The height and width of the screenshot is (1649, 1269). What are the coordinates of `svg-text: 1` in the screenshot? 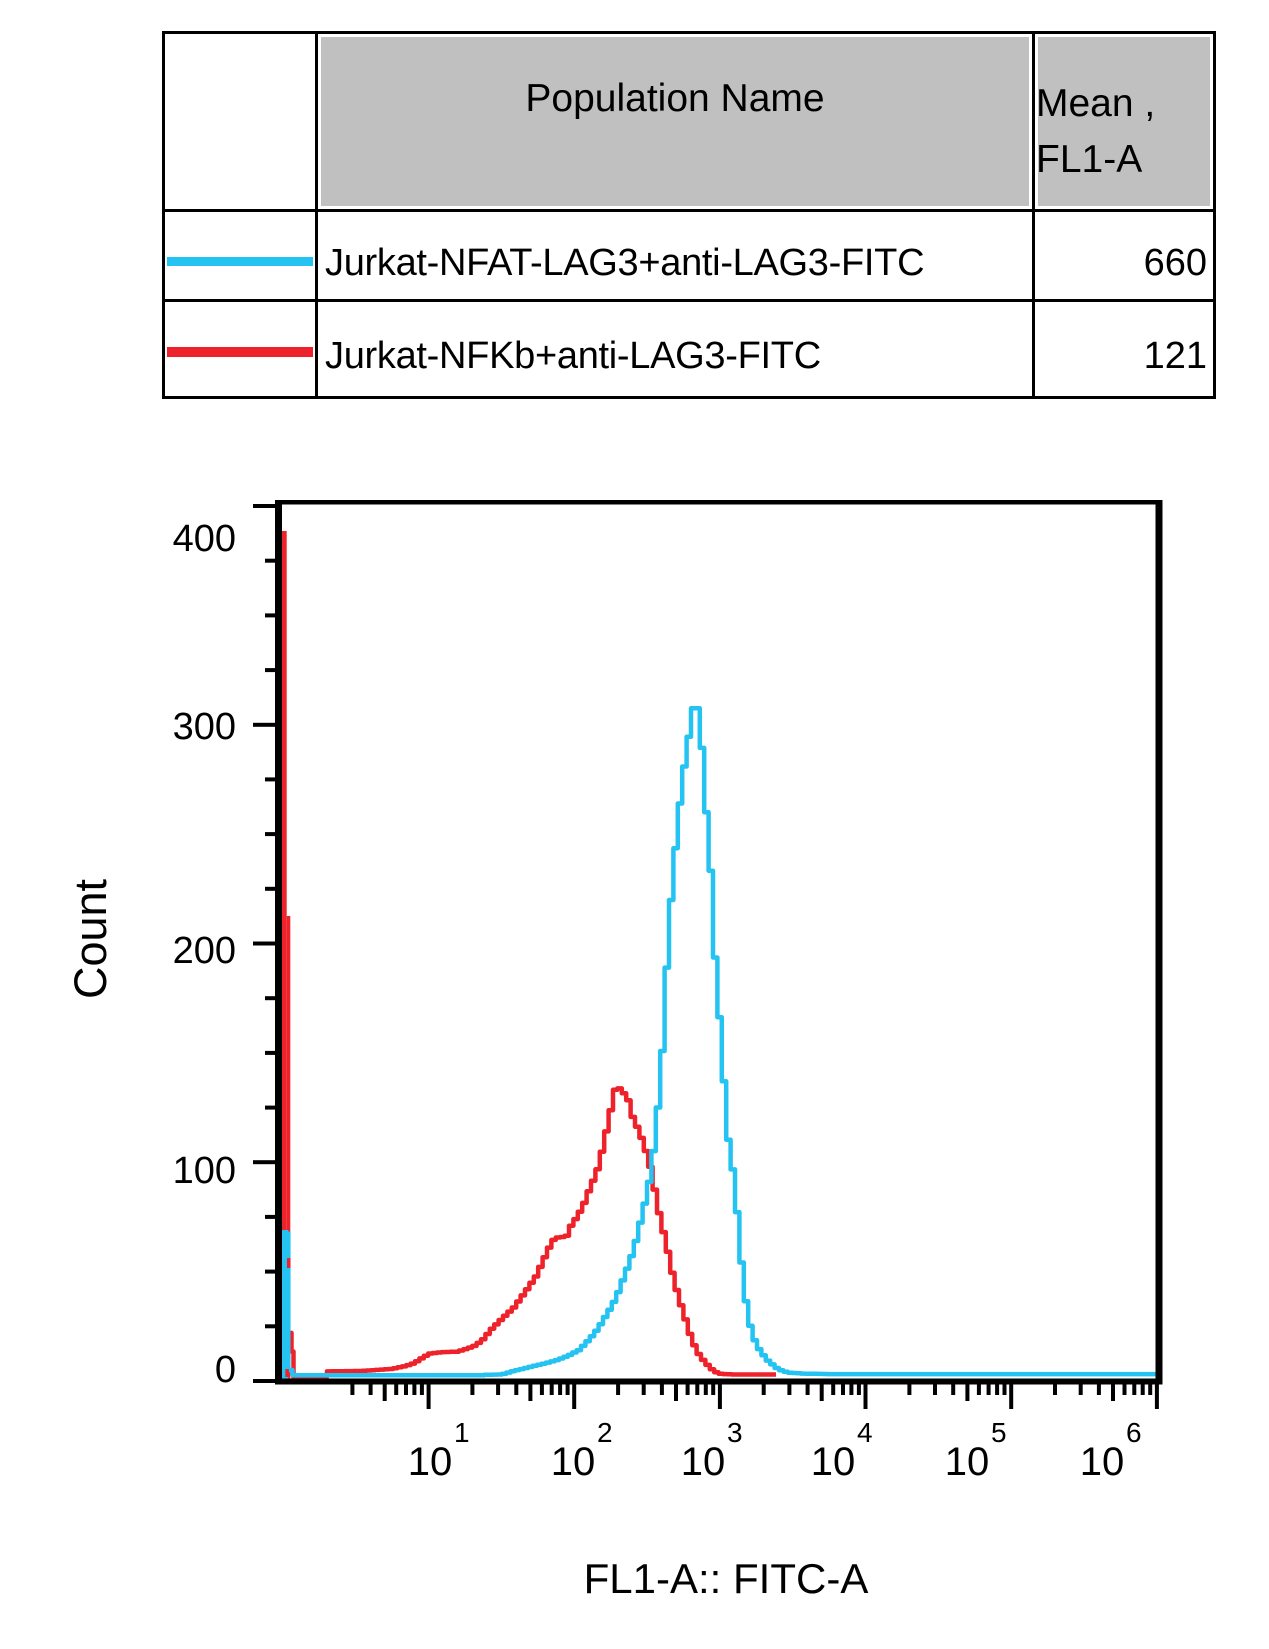 It's located at (462, 1432).